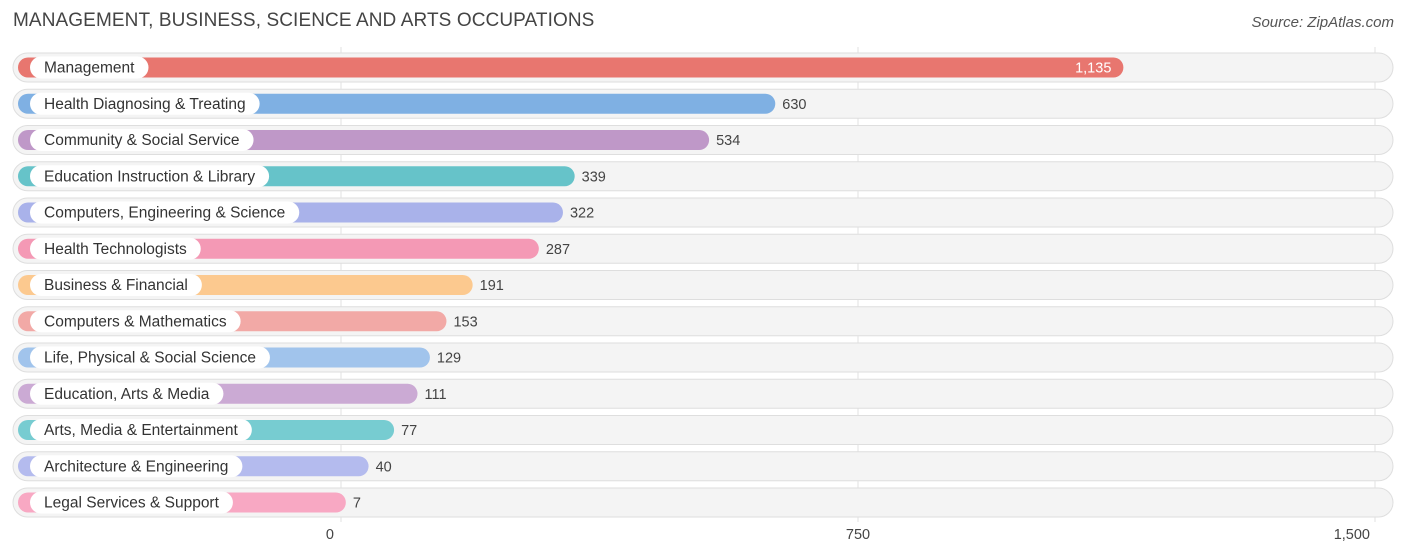  I want to click on category-label: Arts, Media & Entertainment, so click(141, 430).